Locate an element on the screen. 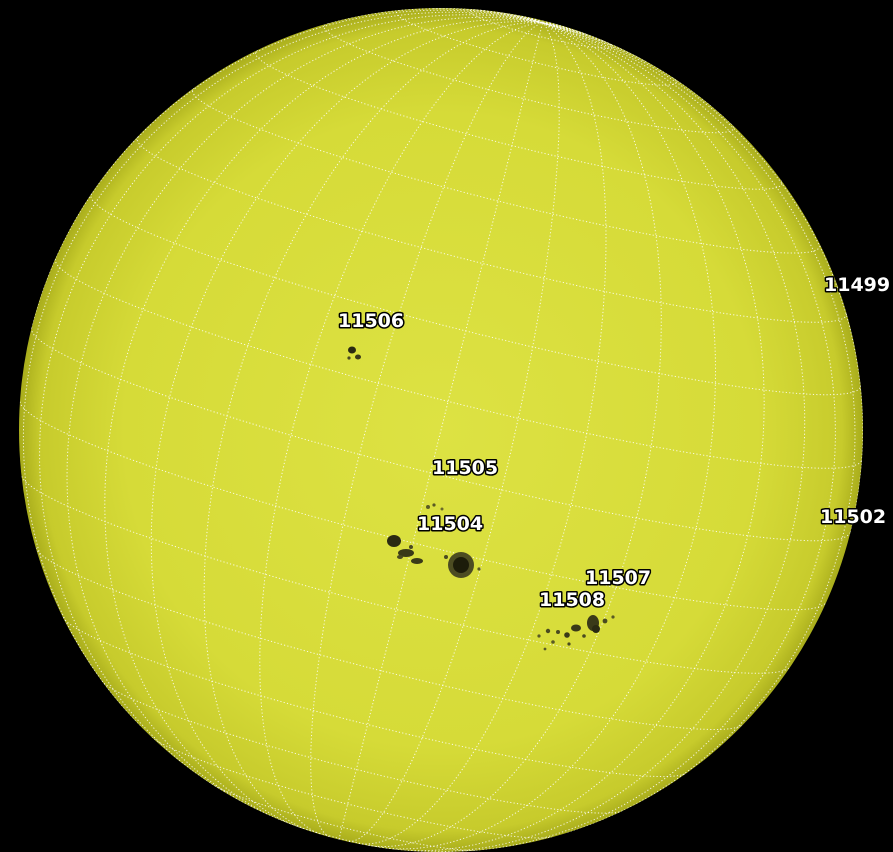 The image size is (893, 852). sunspot-groups is located at coordinates (481, 498).